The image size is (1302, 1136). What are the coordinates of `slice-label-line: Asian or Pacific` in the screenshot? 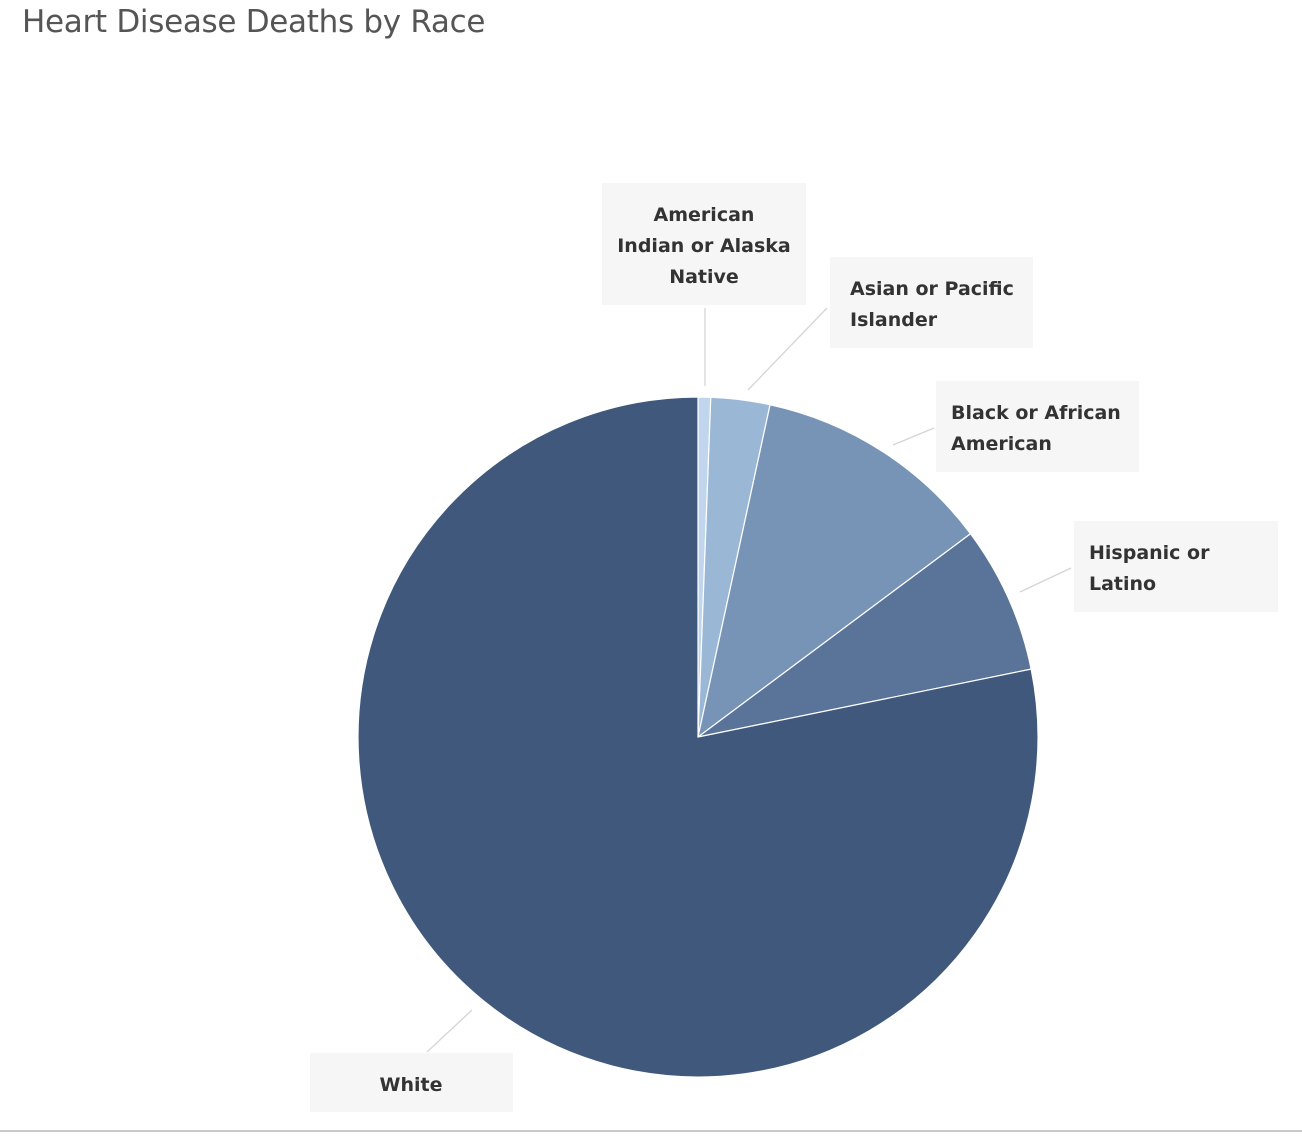 It's located at (932, 289).